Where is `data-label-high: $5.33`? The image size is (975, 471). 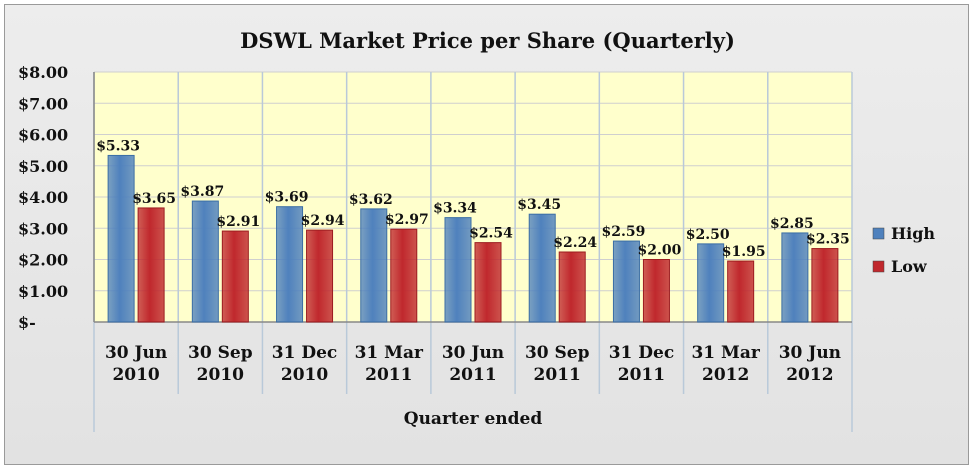 data-label-high: $5.33 is located at coordinates (118, 146).